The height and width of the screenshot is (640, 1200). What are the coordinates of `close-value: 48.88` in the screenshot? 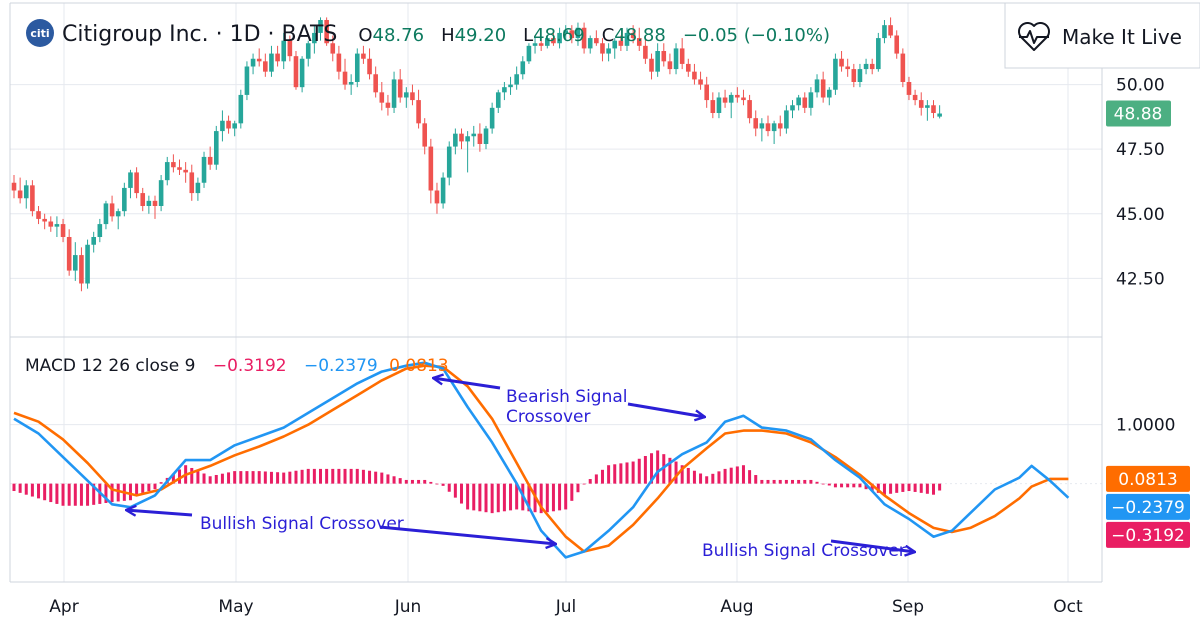 It's located at (640, 35).